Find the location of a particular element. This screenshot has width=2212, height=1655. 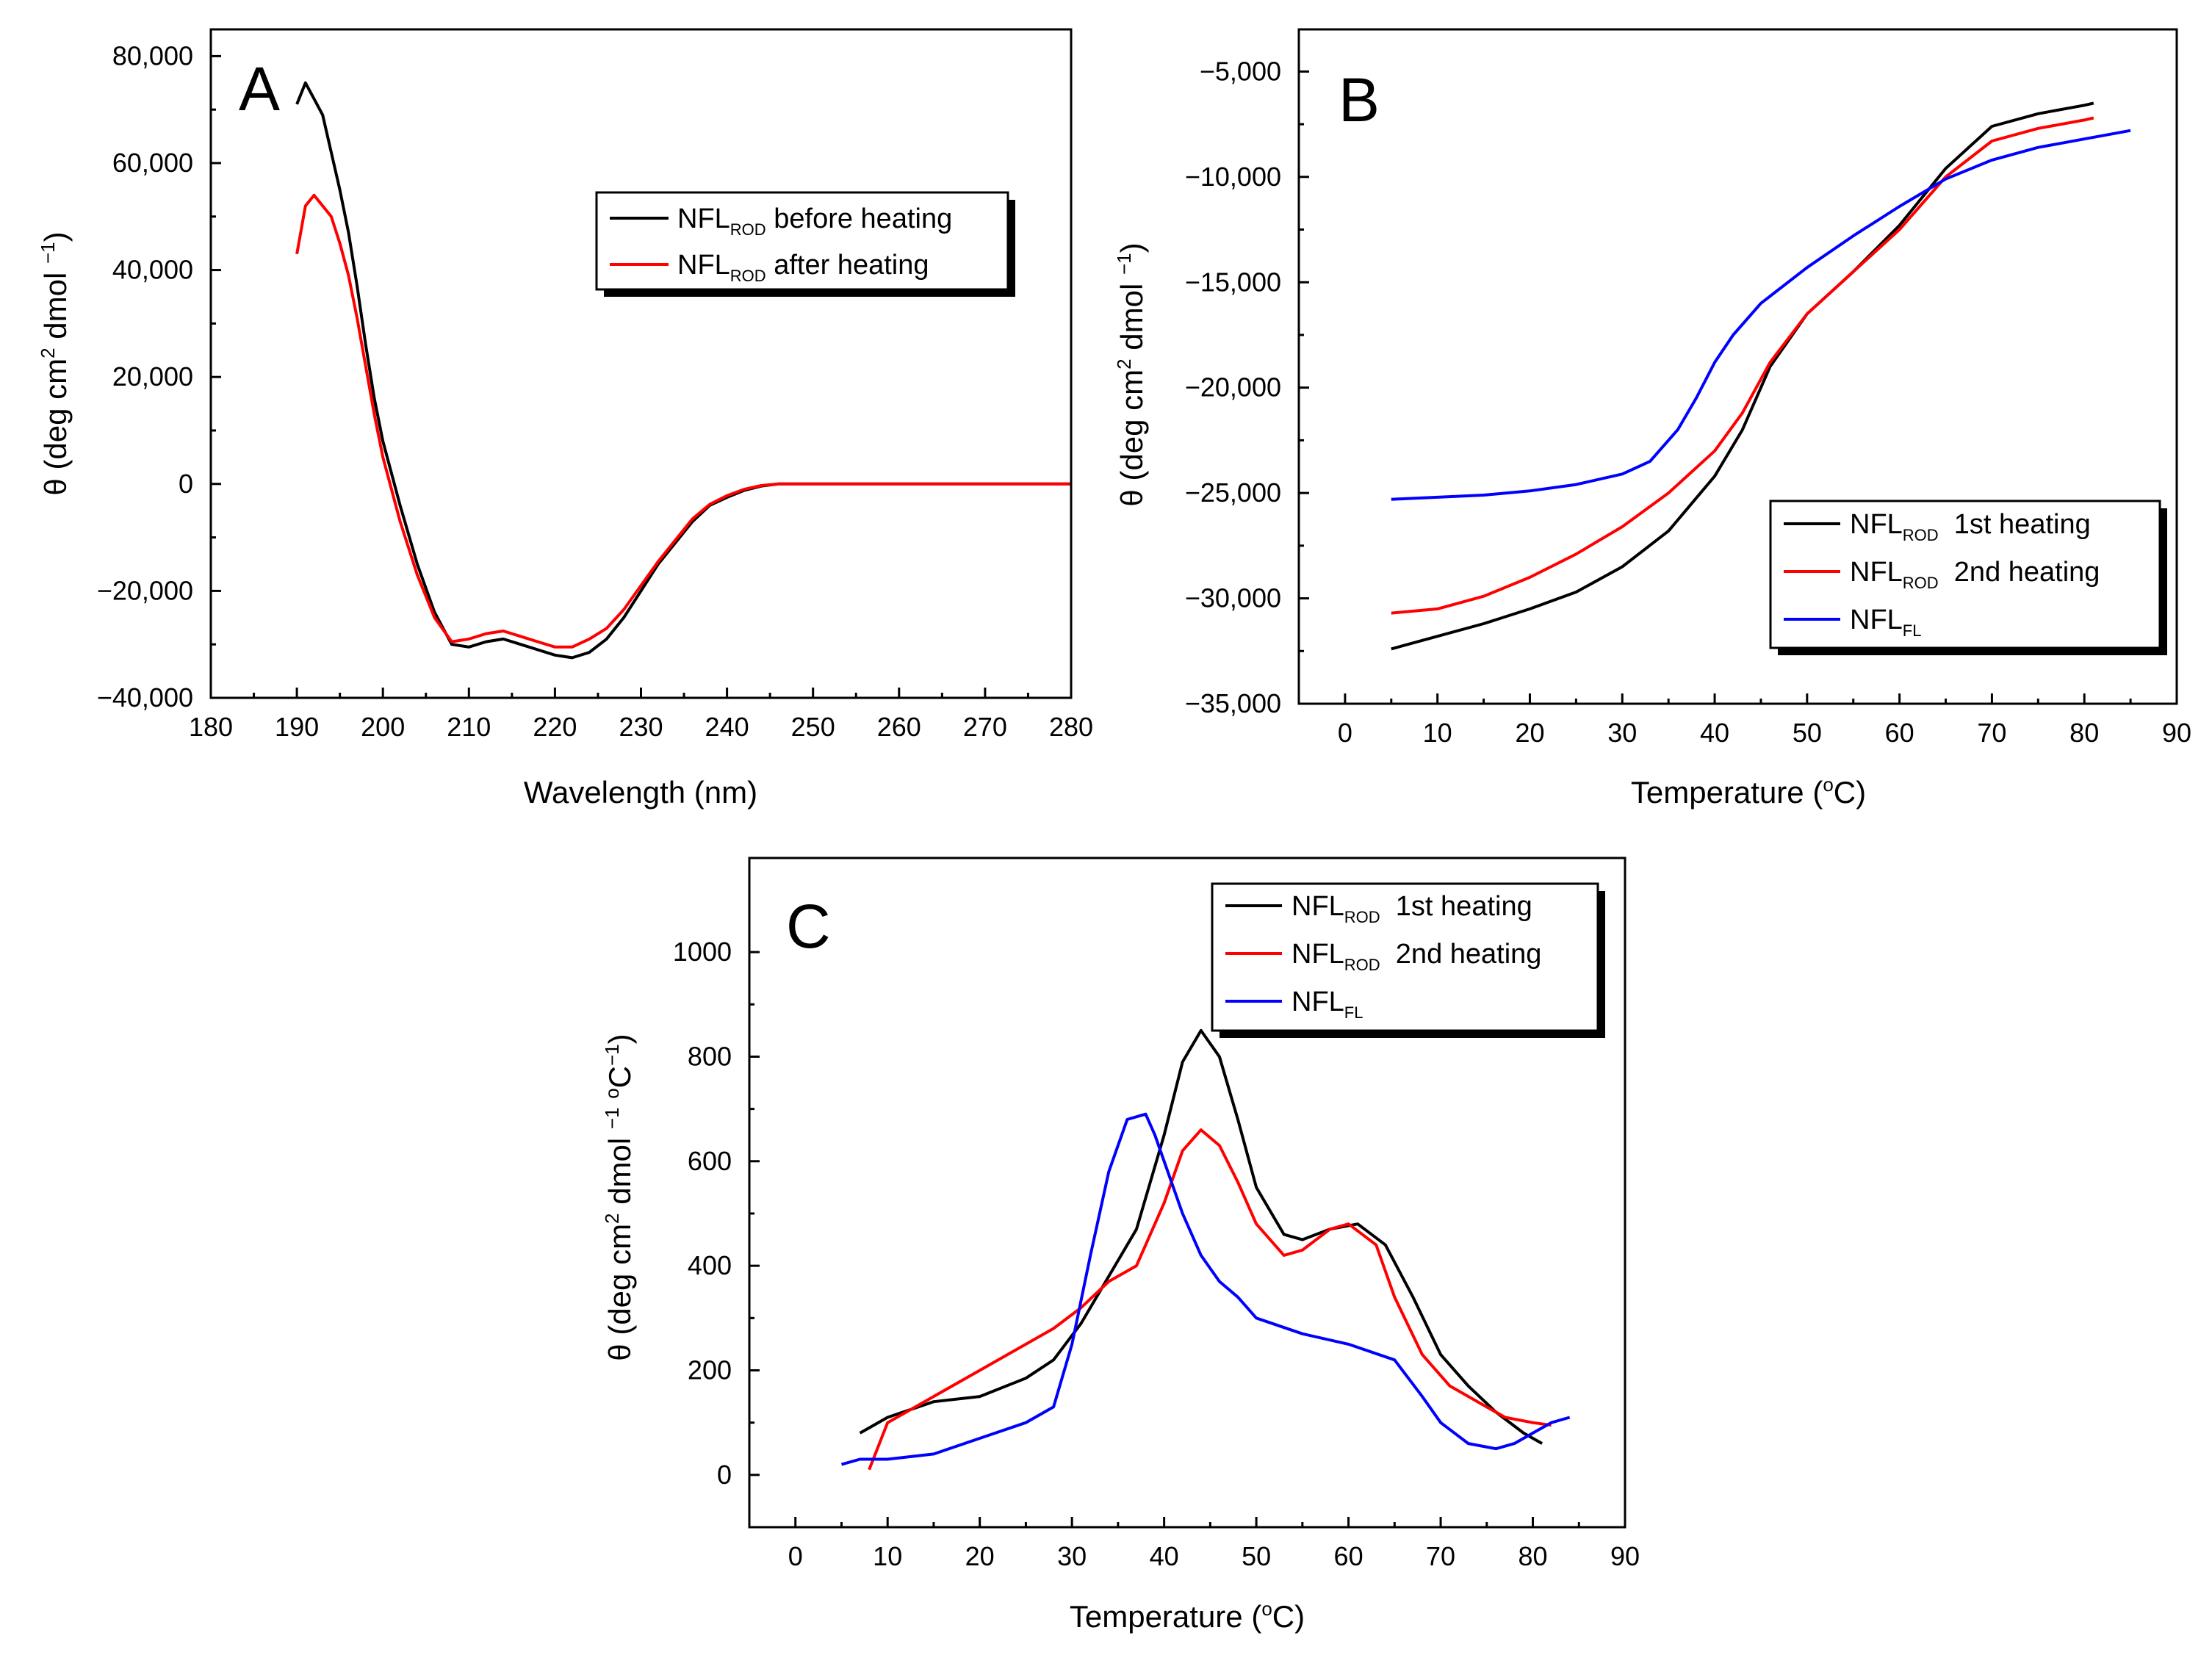

x-tick-label-c-5: 50 is located at coordinates (1256, 1556).